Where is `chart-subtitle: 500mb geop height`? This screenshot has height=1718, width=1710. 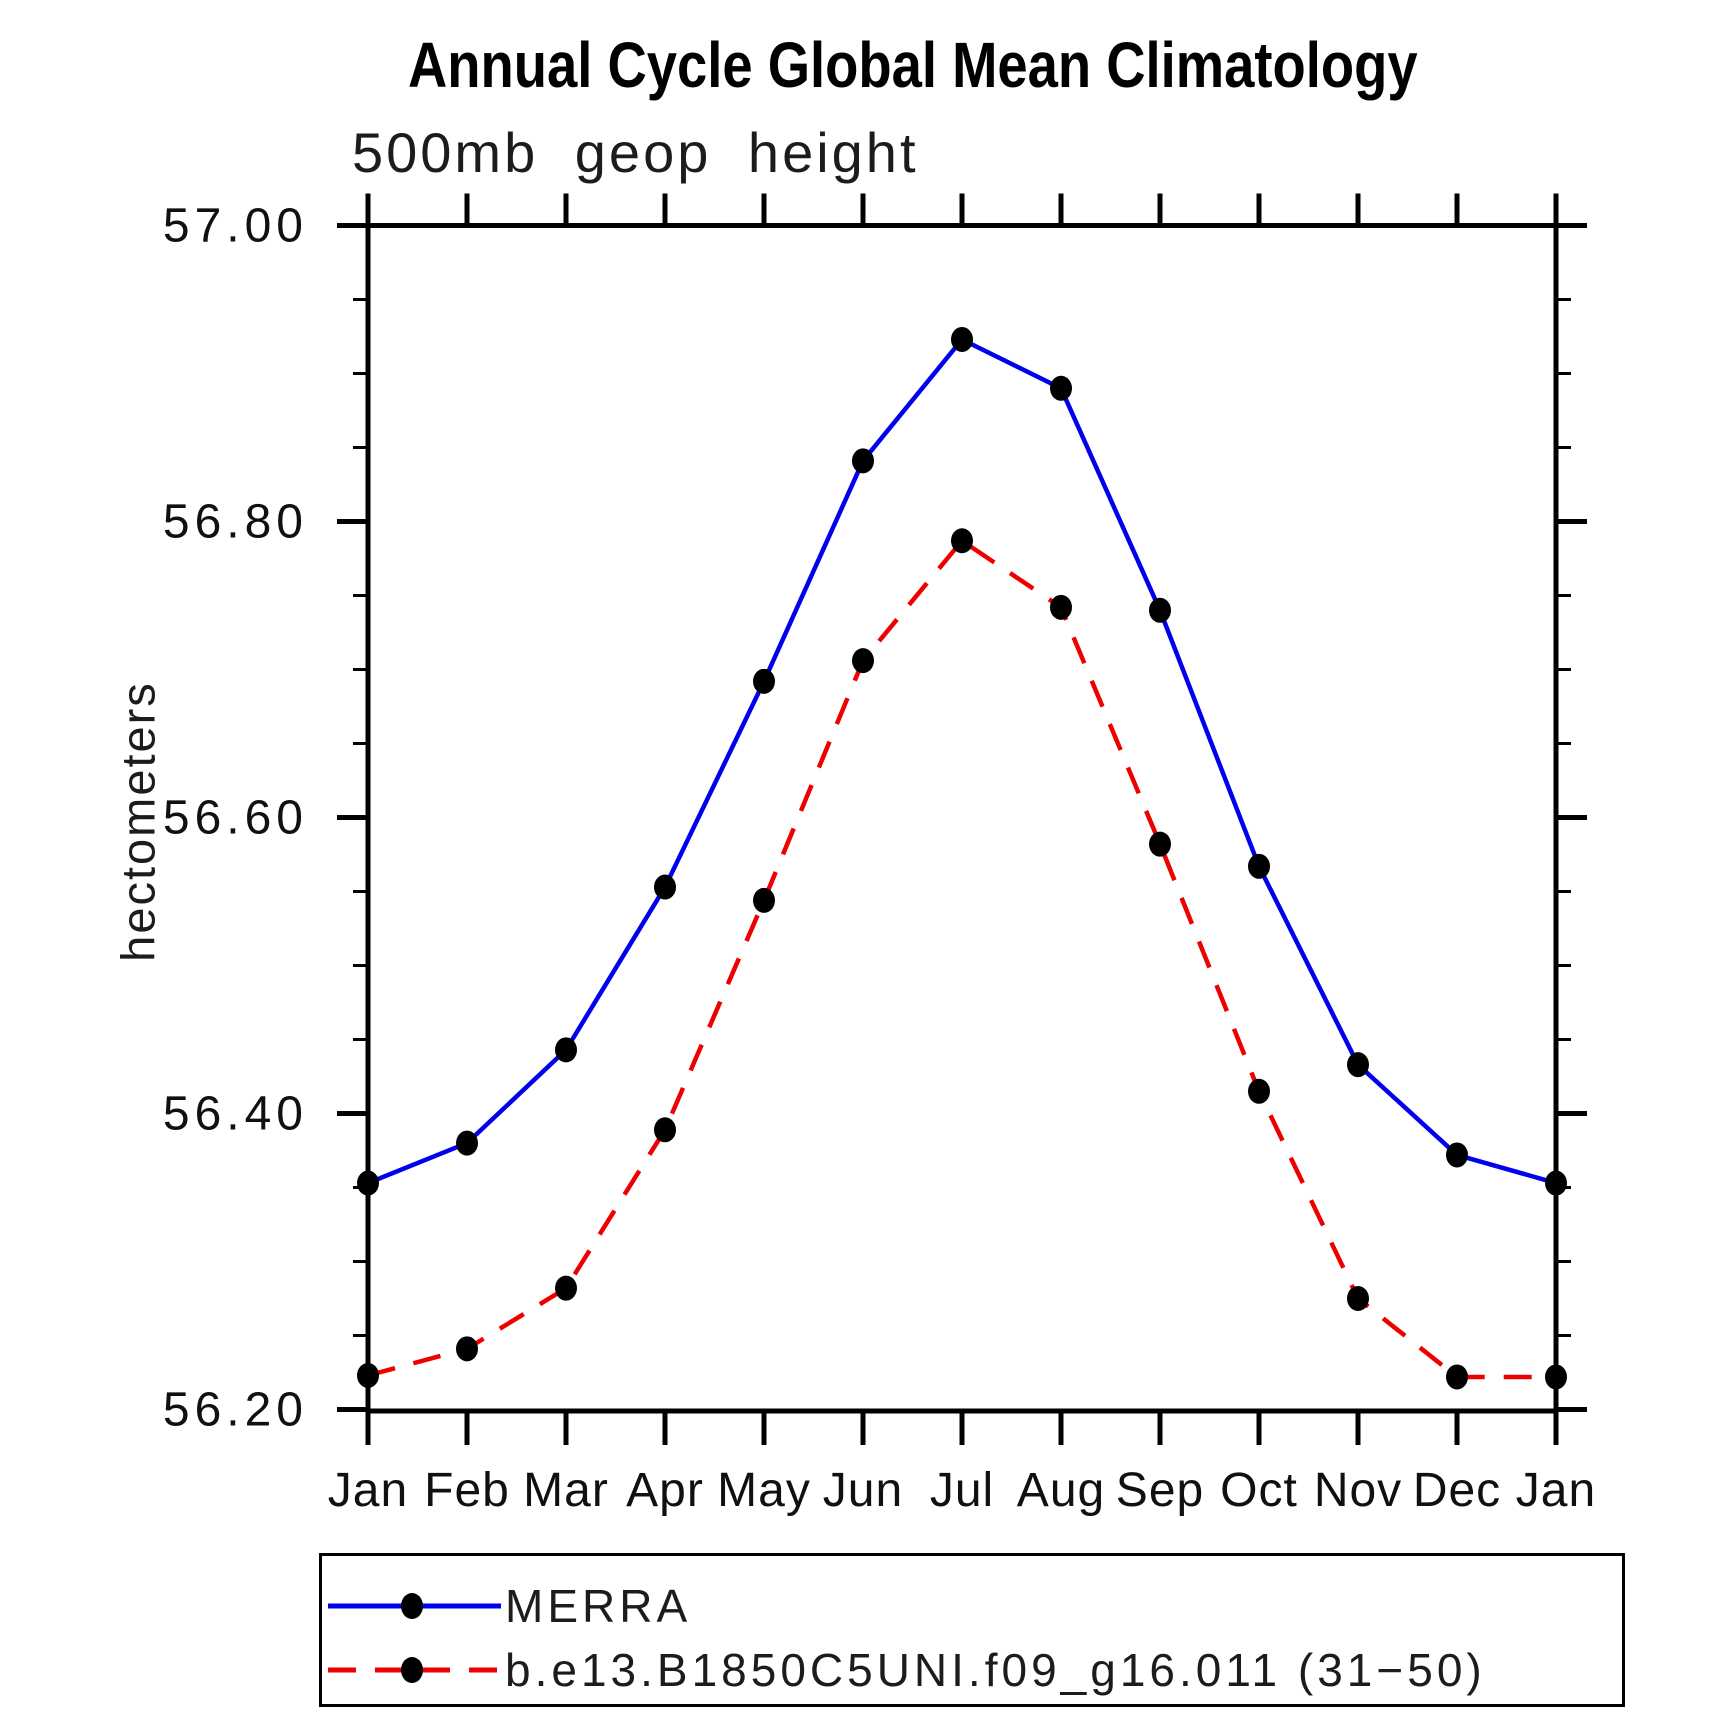 chart-subtitle: 500mb geop height is located at coordinates (635, 152).